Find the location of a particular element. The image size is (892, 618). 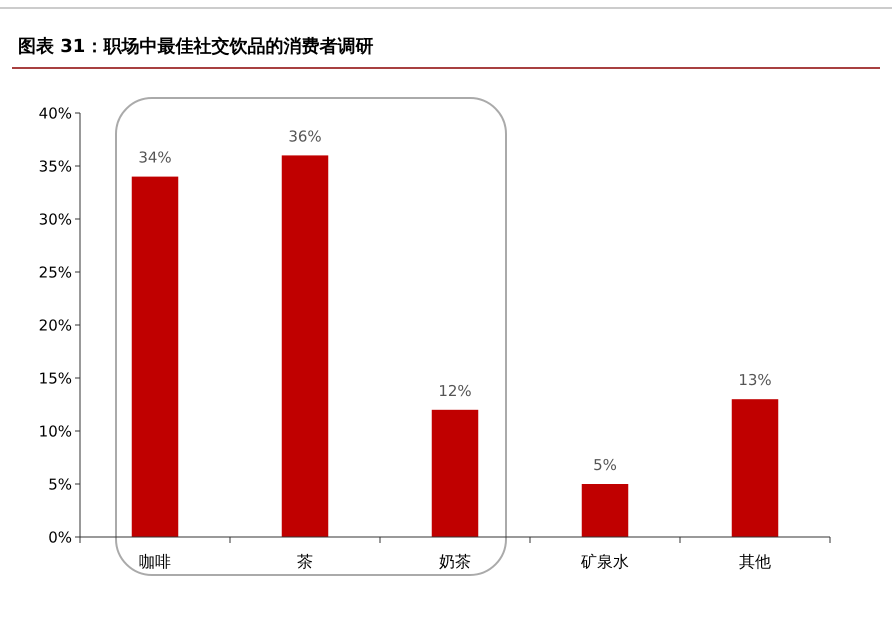

y-tick-label: 25% is located at coordinates (55, 272).